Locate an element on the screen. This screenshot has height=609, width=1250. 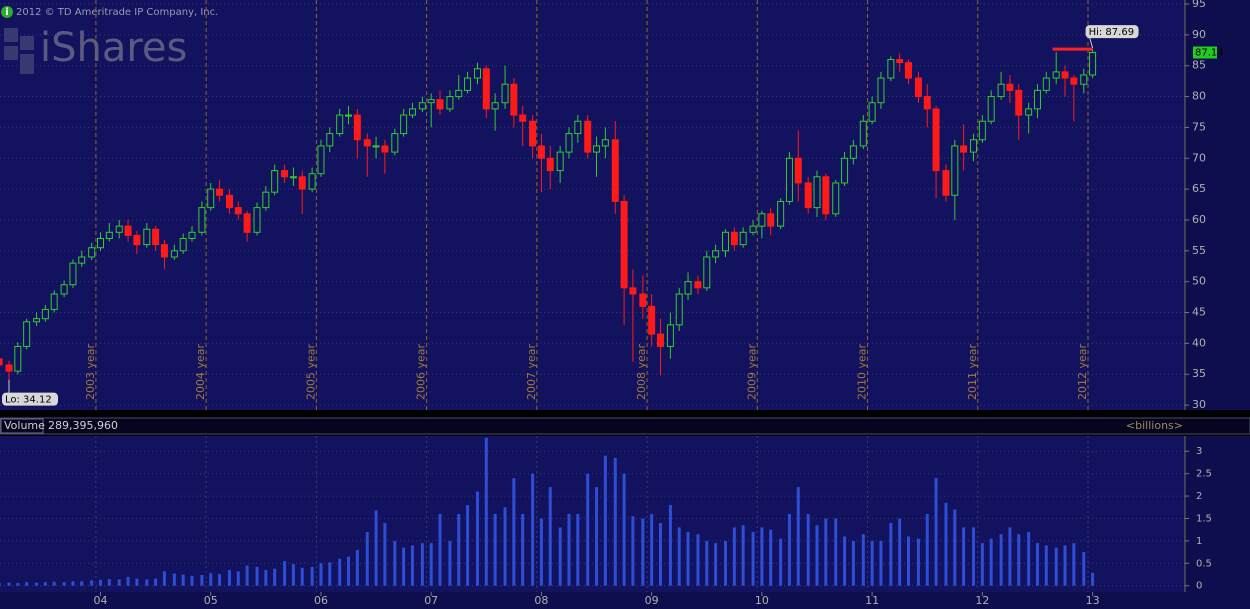
y-tick-label: 70 is located at coordinates (1199, 157).